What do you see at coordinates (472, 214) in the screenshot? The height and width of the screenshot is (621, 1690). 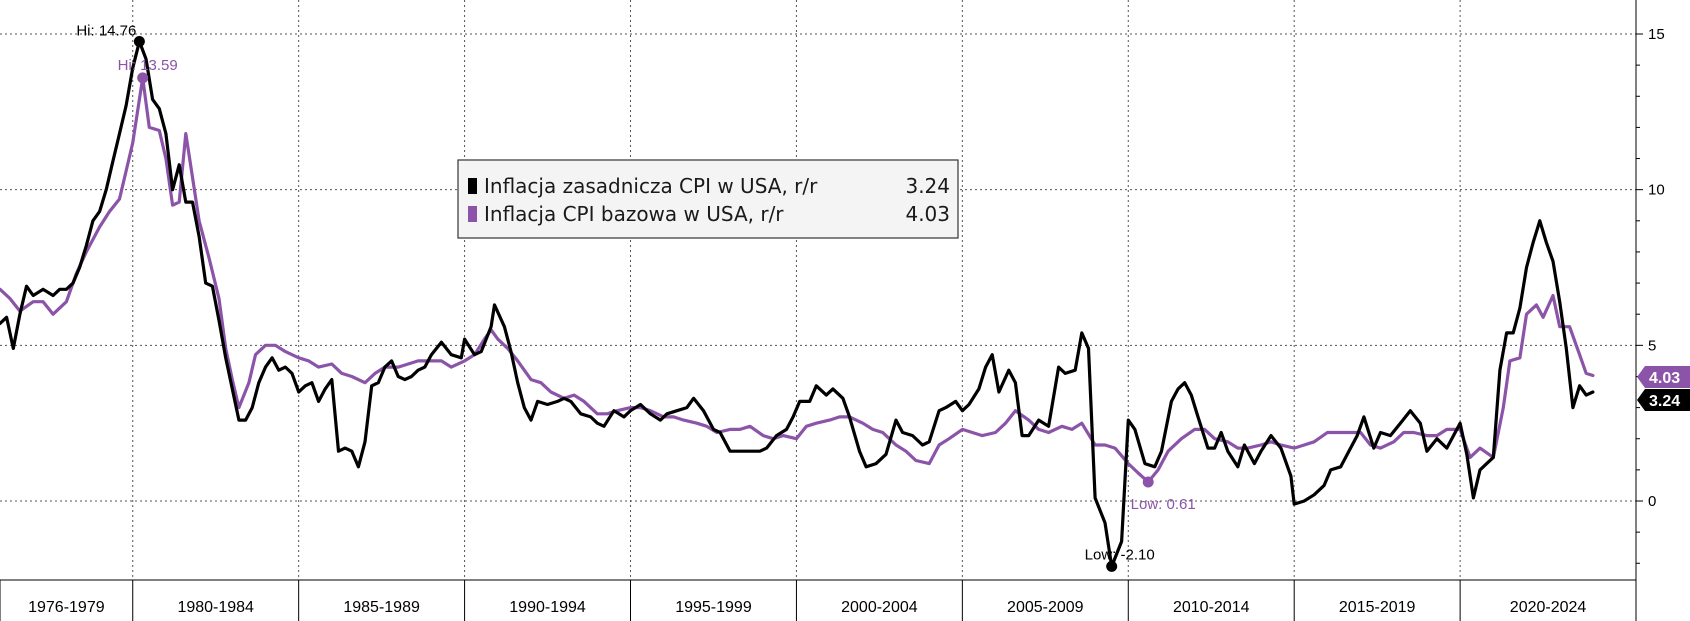 I see `legend-swatch-core` at bounding box center [472, 214].